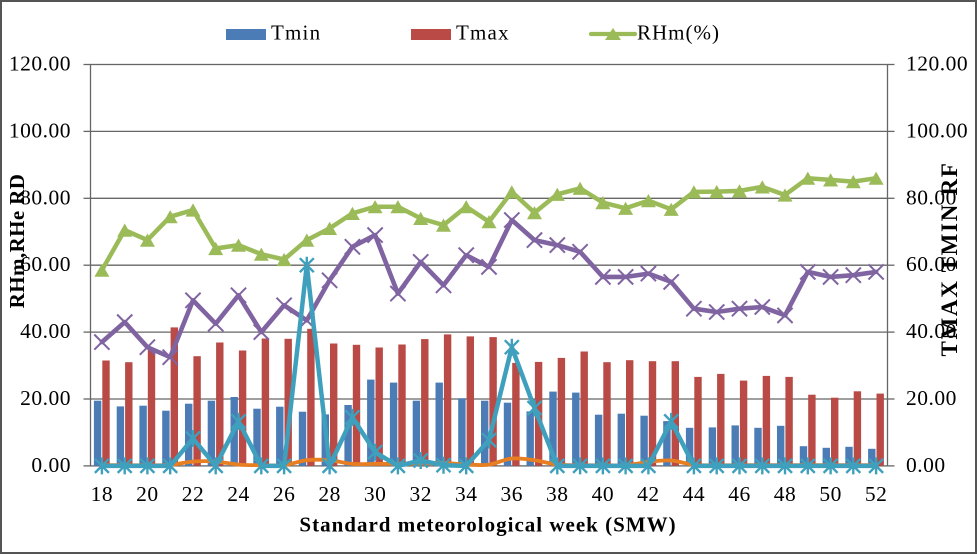  Describe the element at coordinates (238, 494) in the screenshot. I see `svg-text: 24` at that location.